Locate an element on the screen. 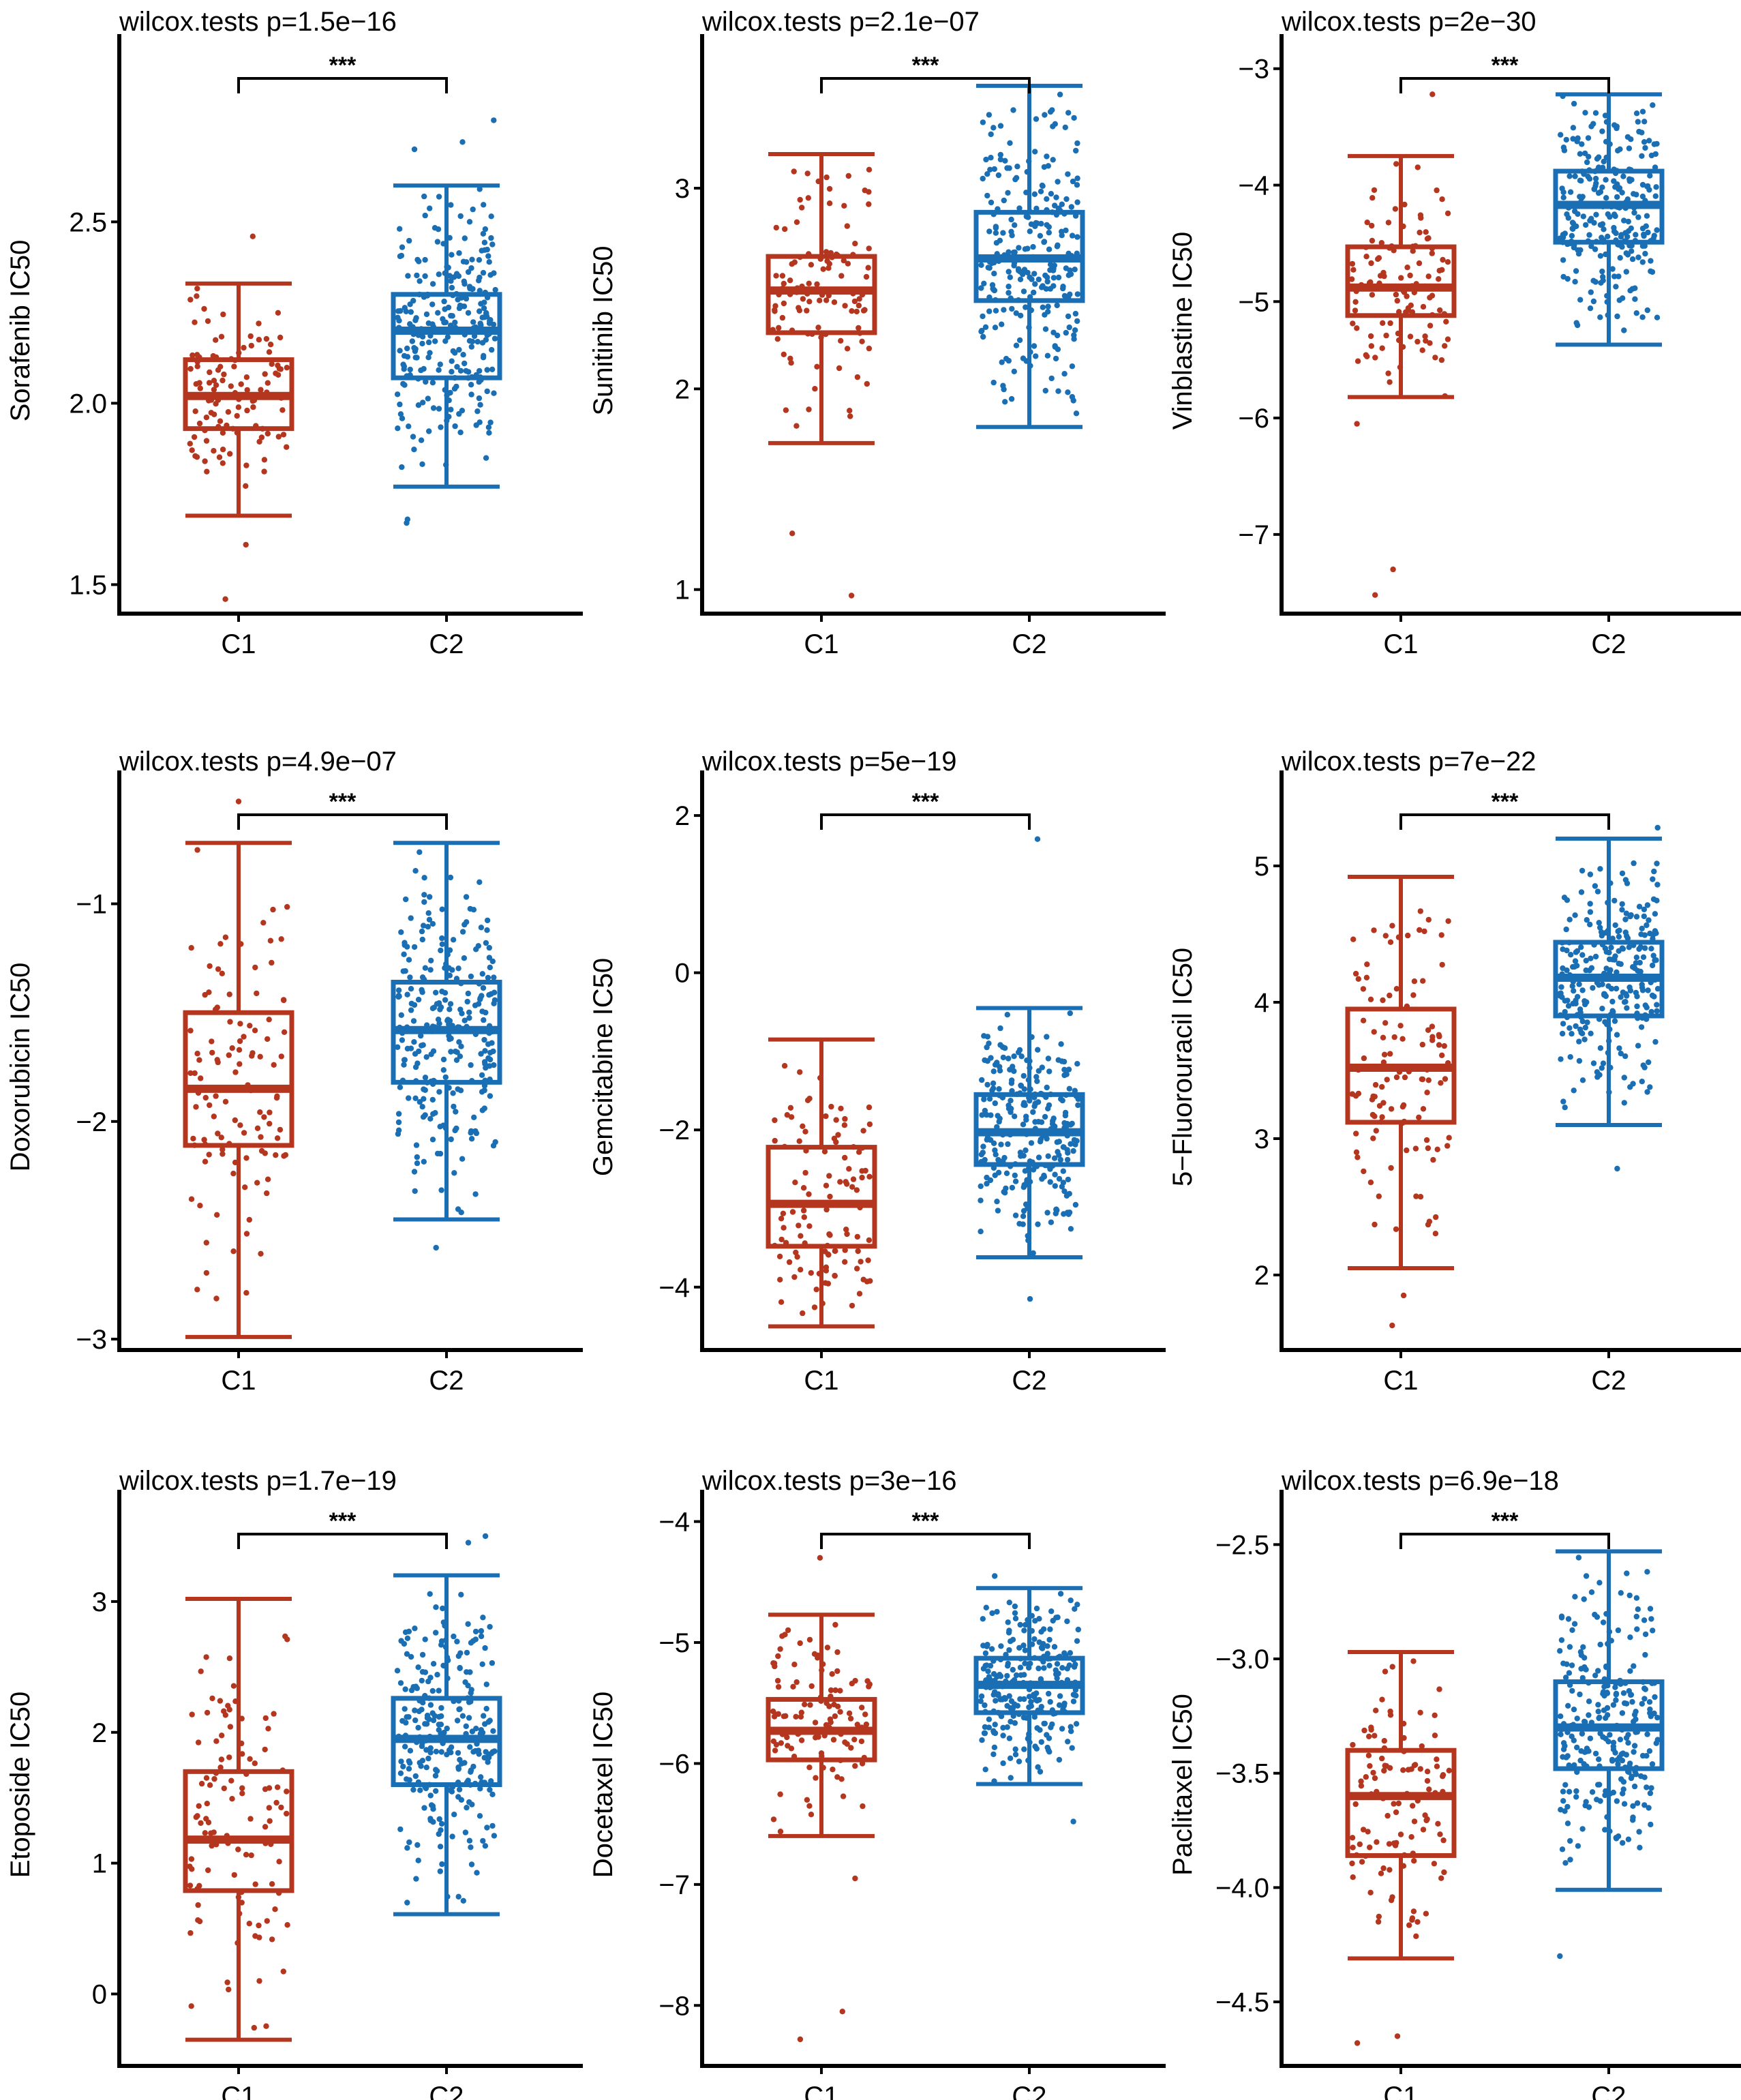  series-c1 is located at coordinates (1401, 1847).